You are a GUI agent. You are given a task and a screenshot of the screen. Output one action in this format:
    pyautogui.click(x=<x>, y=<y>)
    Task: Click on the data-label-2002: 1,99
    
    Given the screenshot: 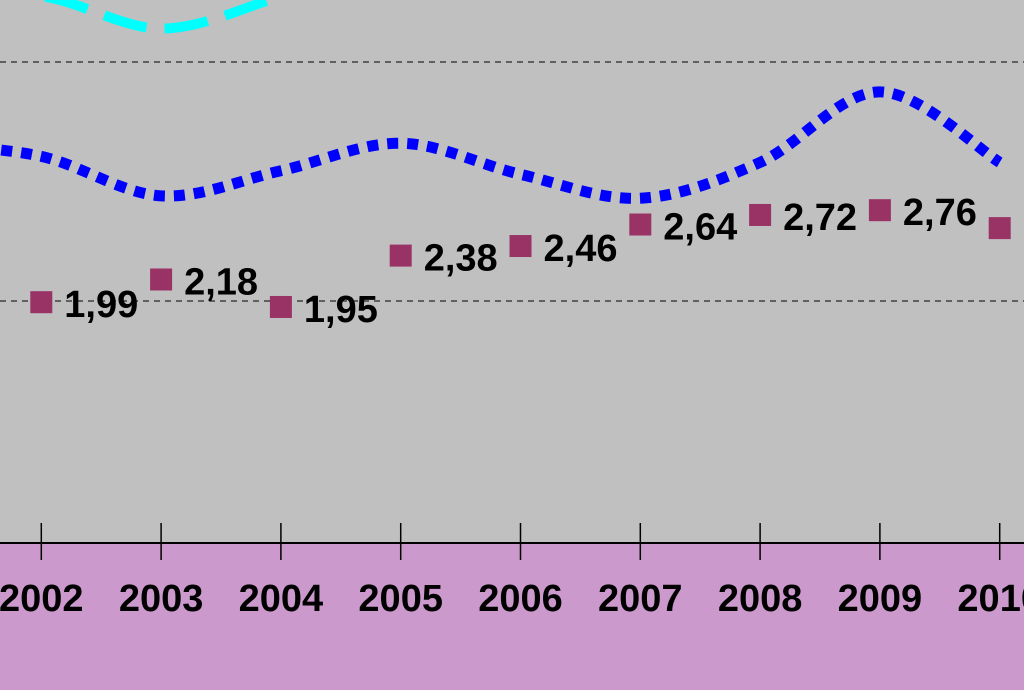 What is the action you would take?
    pyautogui.click(x=101, y=305)
    